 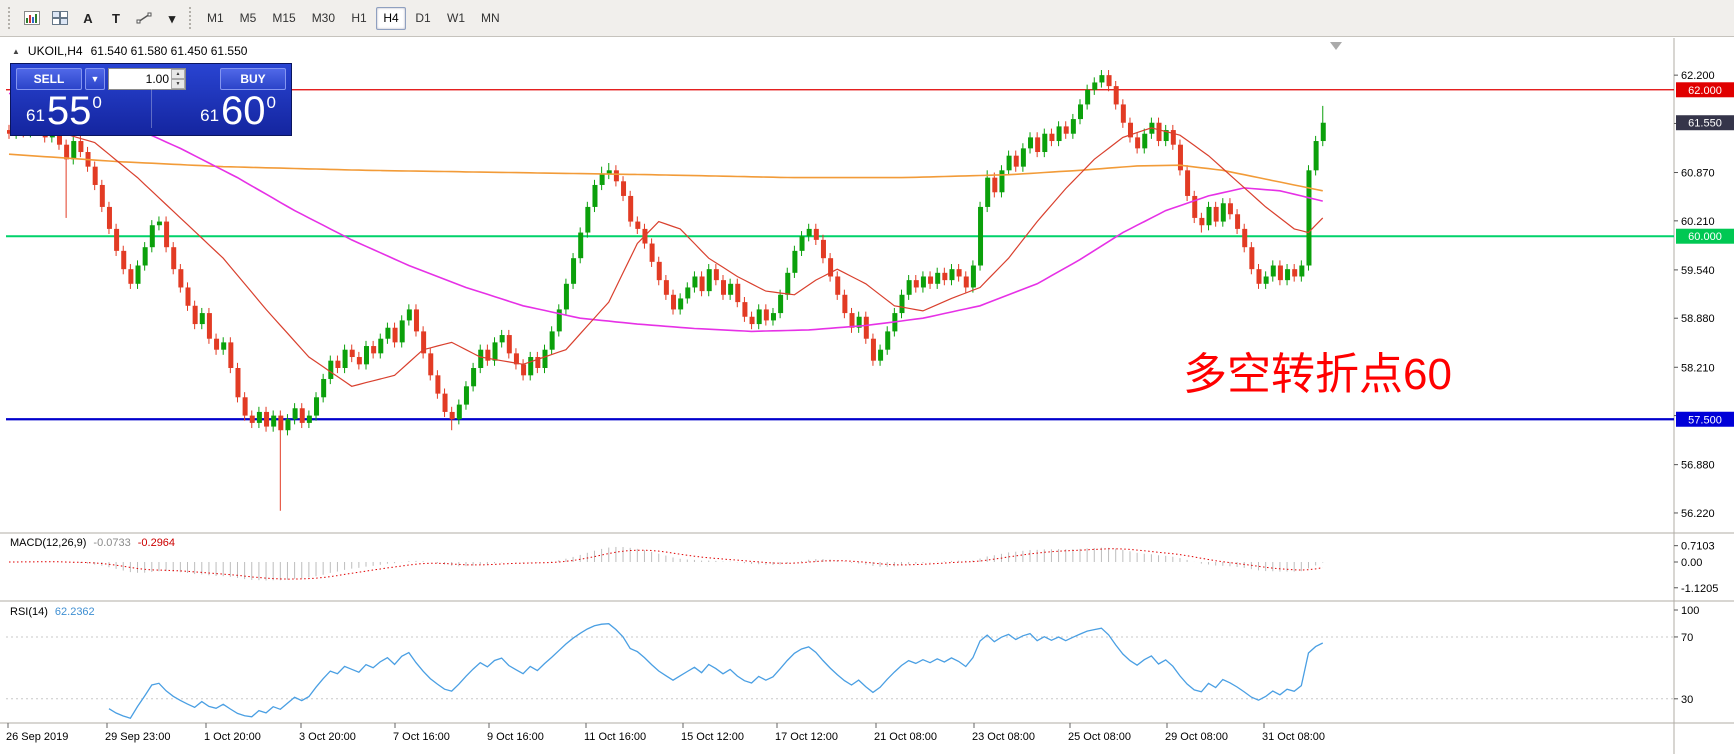 I want to click on tile-windows-button, so click(x=60, y=18).